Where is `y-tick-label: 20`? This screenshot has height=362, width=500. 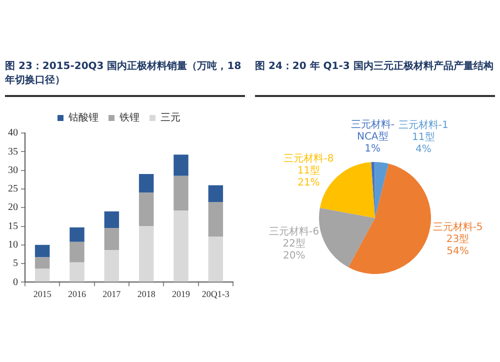 y-tick-label: 20 is located at coordinates (13, 208).